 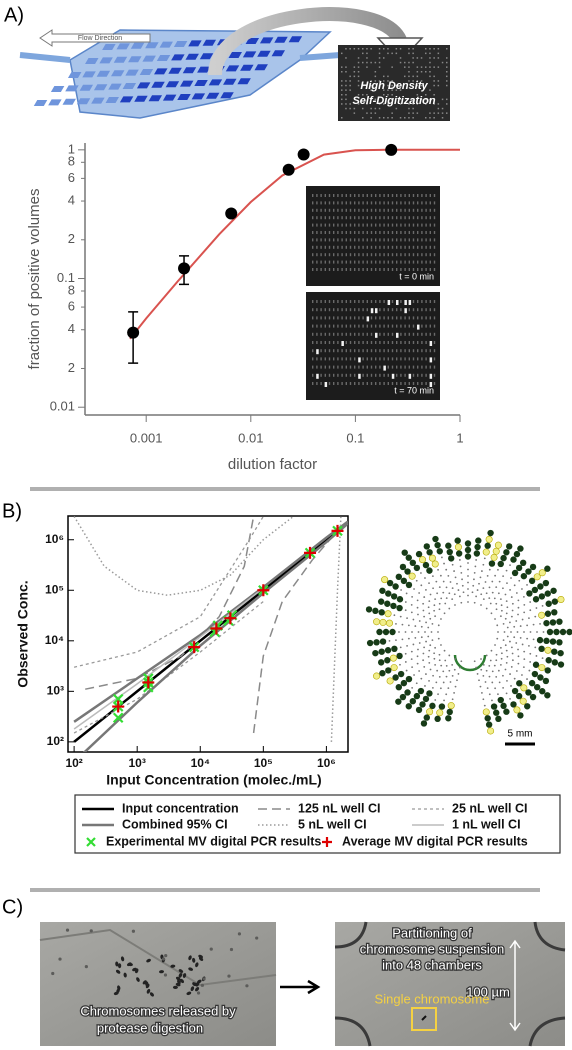 I want to click on particle, so click(x=229, y=976).